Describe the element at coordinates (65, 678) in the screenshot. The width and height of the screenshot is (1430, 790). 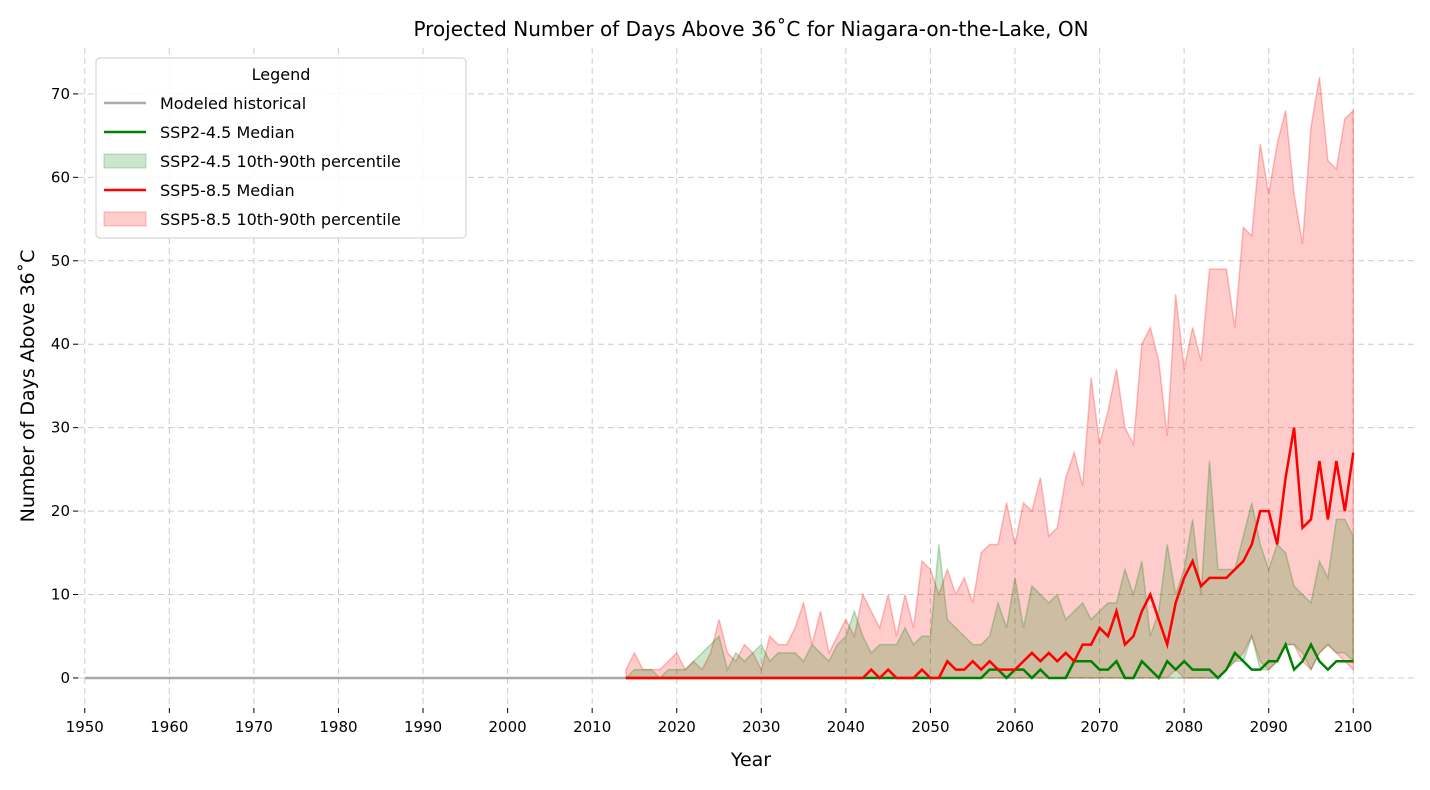
I see `y-tick-label: 0` at that location.